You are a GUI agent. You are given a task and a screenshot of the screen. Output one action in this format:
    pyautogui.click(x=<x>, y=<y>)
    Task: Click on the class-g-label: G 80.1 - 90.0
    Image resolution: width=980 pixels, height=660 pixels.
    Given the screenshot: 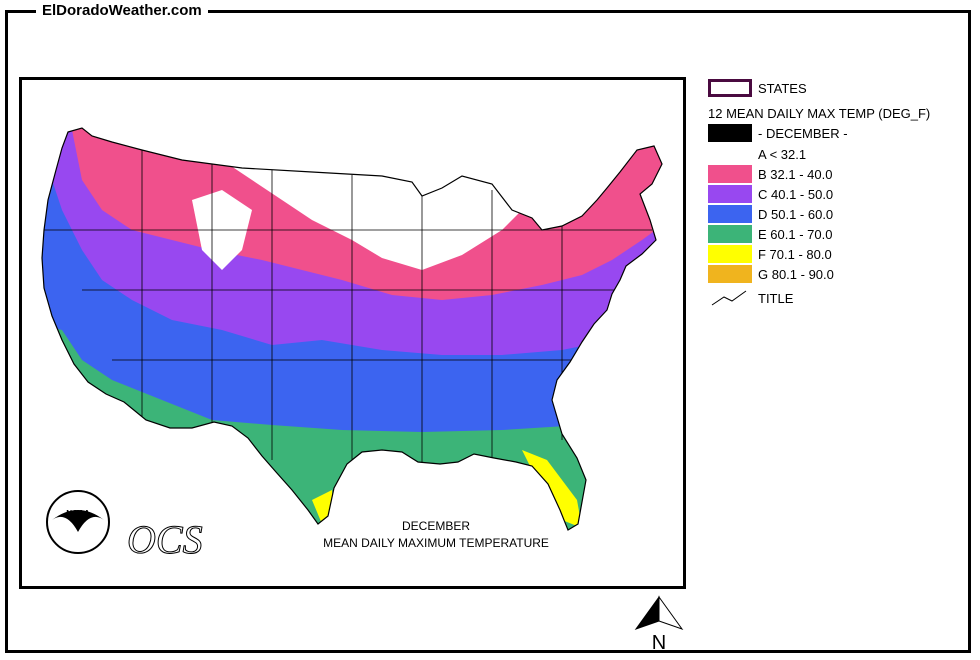 What is the action you would take?
    pyautogui.click(x=796, y=274)
    